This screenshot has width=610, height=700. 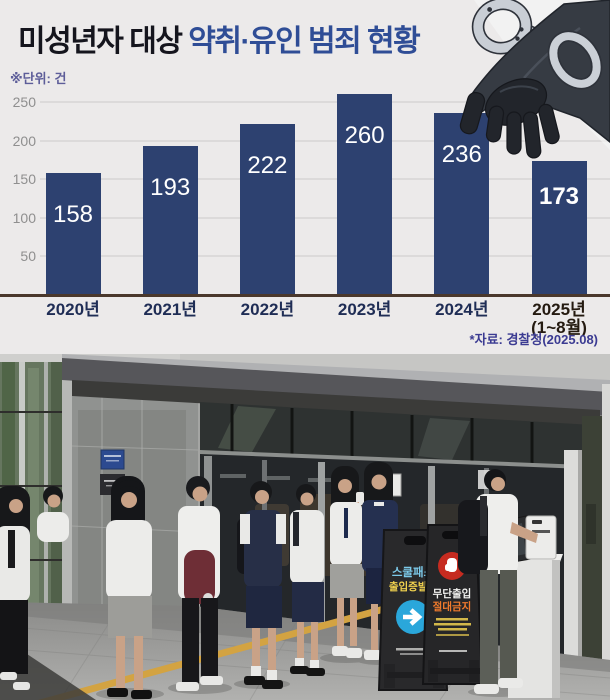 What do you see at coordinates (413, 617) in the screenshot?
I see `right-arrow-icon` at bounding box center [413, 617].